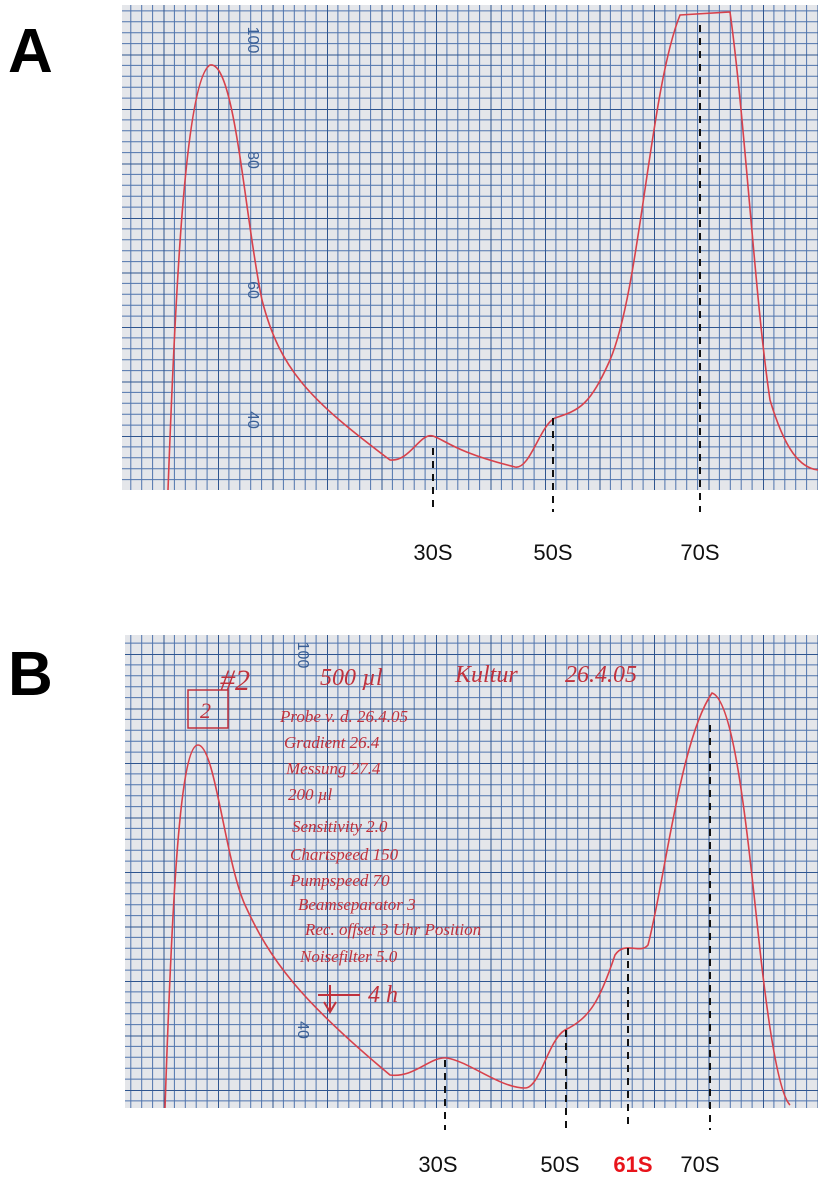 This screenshot has width=818, height=1180. I want to click on scale-label: 60, so click(252, 290).